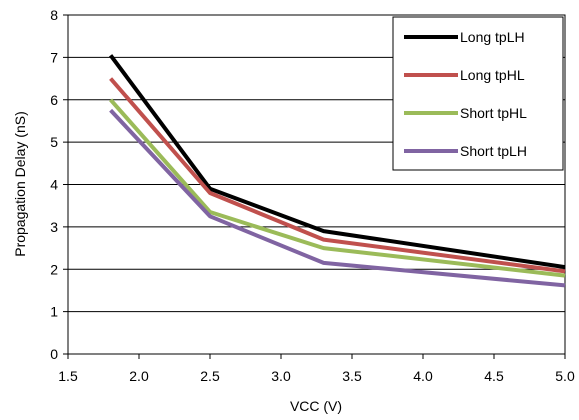  Describe the element at coordinates (565, 376) in the screenshot. I see `x-tick-label: 5.0` at that location.